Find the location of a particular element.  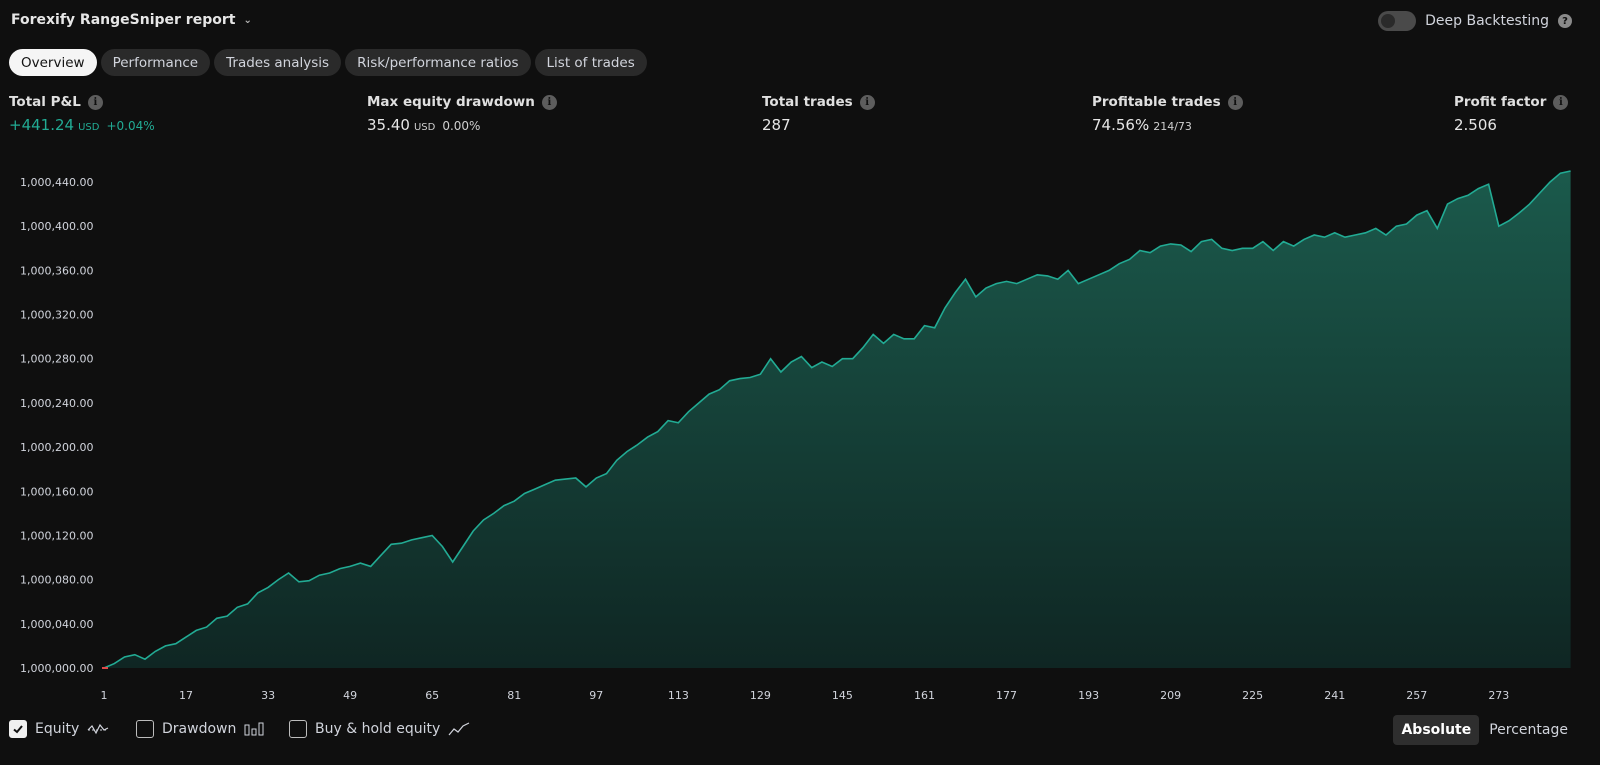

x-tick-label: 129 is located at coordinates (760, 695).